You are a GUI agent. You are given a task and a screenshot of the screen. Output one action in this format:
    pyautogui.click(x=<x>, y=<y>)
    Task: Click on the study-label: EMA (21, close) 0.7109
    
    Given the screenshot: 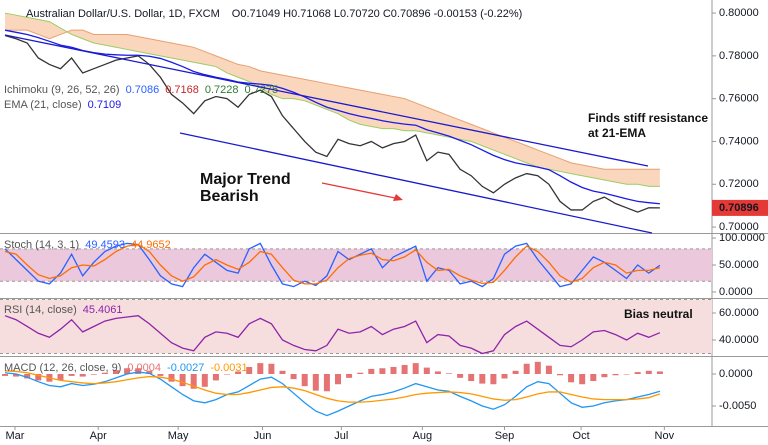 What is the action you would take?
    pyautogui.click(x=62, y=105)
    